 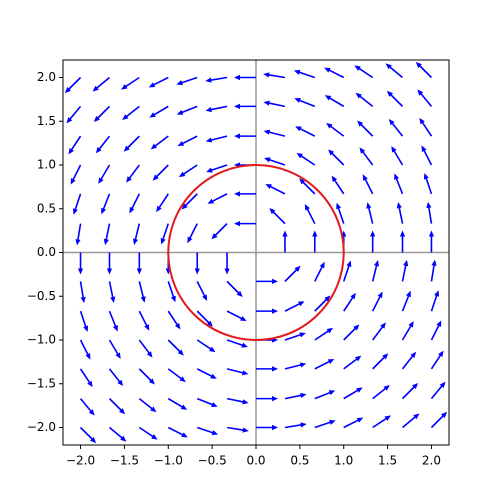 I want to click on y-tick-label: −2.0, so click(x=41, y=427).